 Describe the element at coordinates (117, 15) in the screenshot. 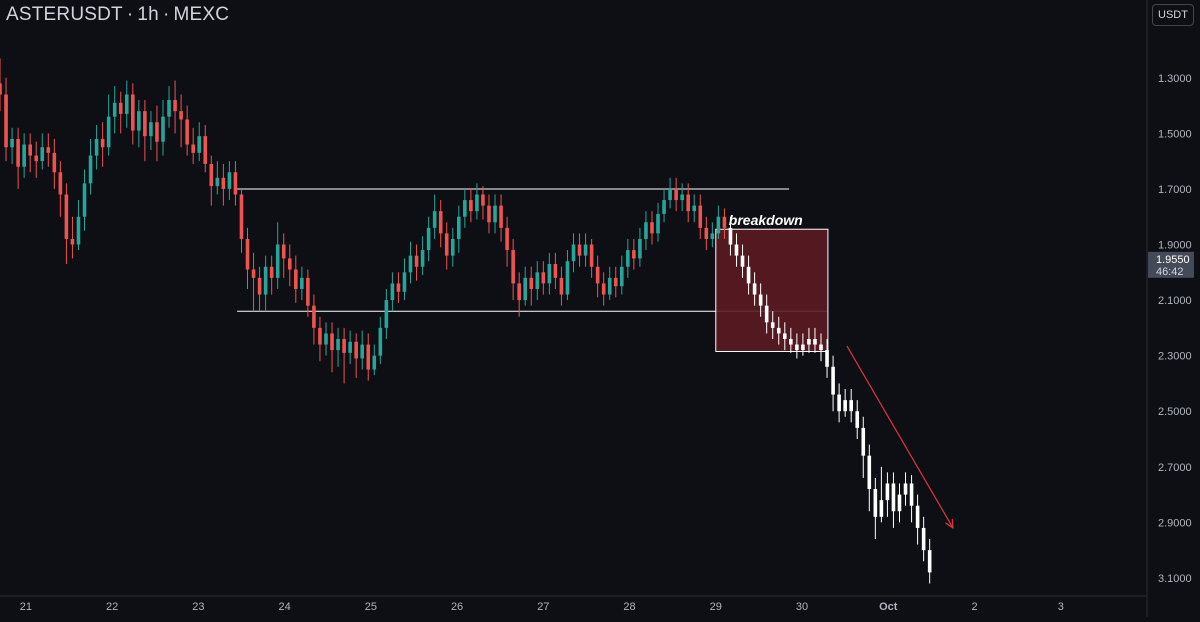

I see `chart-title: ASTERUSDT · 1h · MEXC` at that location.